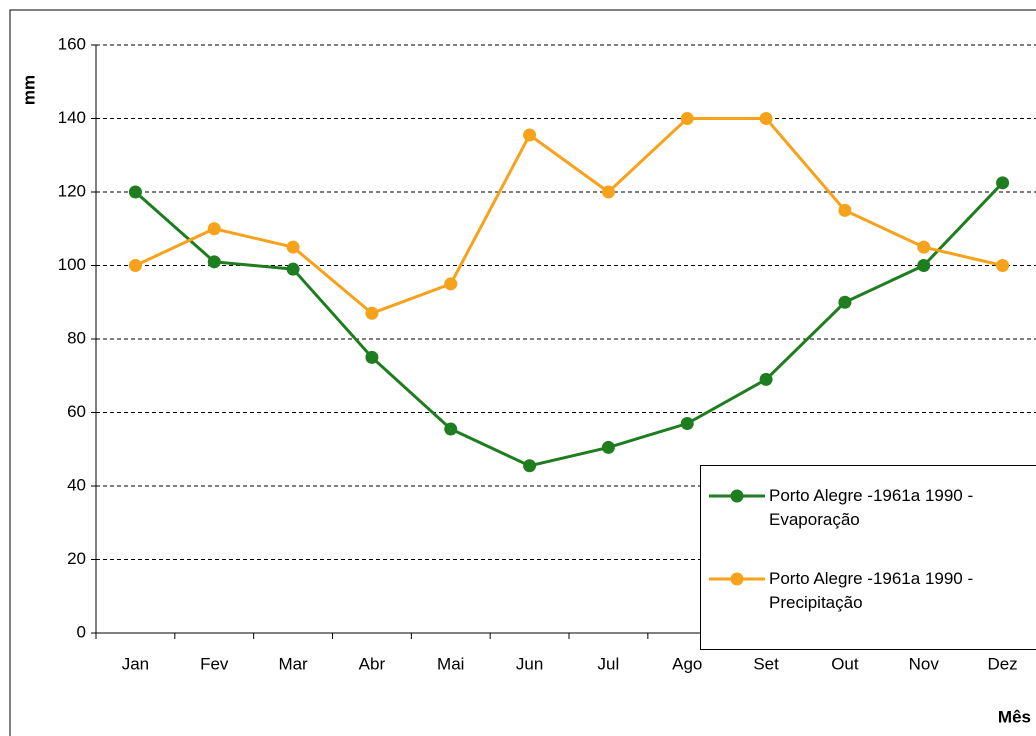 The height and width of the screenshot is (736, 1036). What do you see at coordinates (450, 663) in the screenshot?
I see `x-tick-label: Mai` at bounding box center [450, 663].